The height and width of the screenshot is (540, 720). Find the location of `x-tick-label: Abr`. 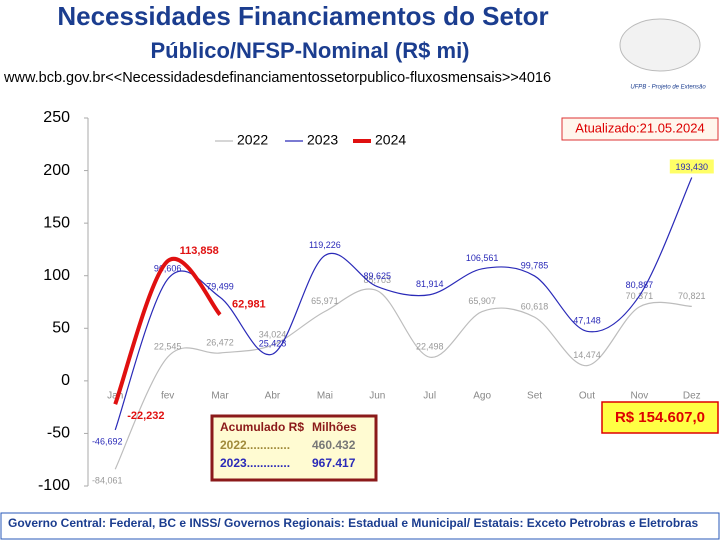

x-tick-label: Abr is located at coordinates (273, 396).